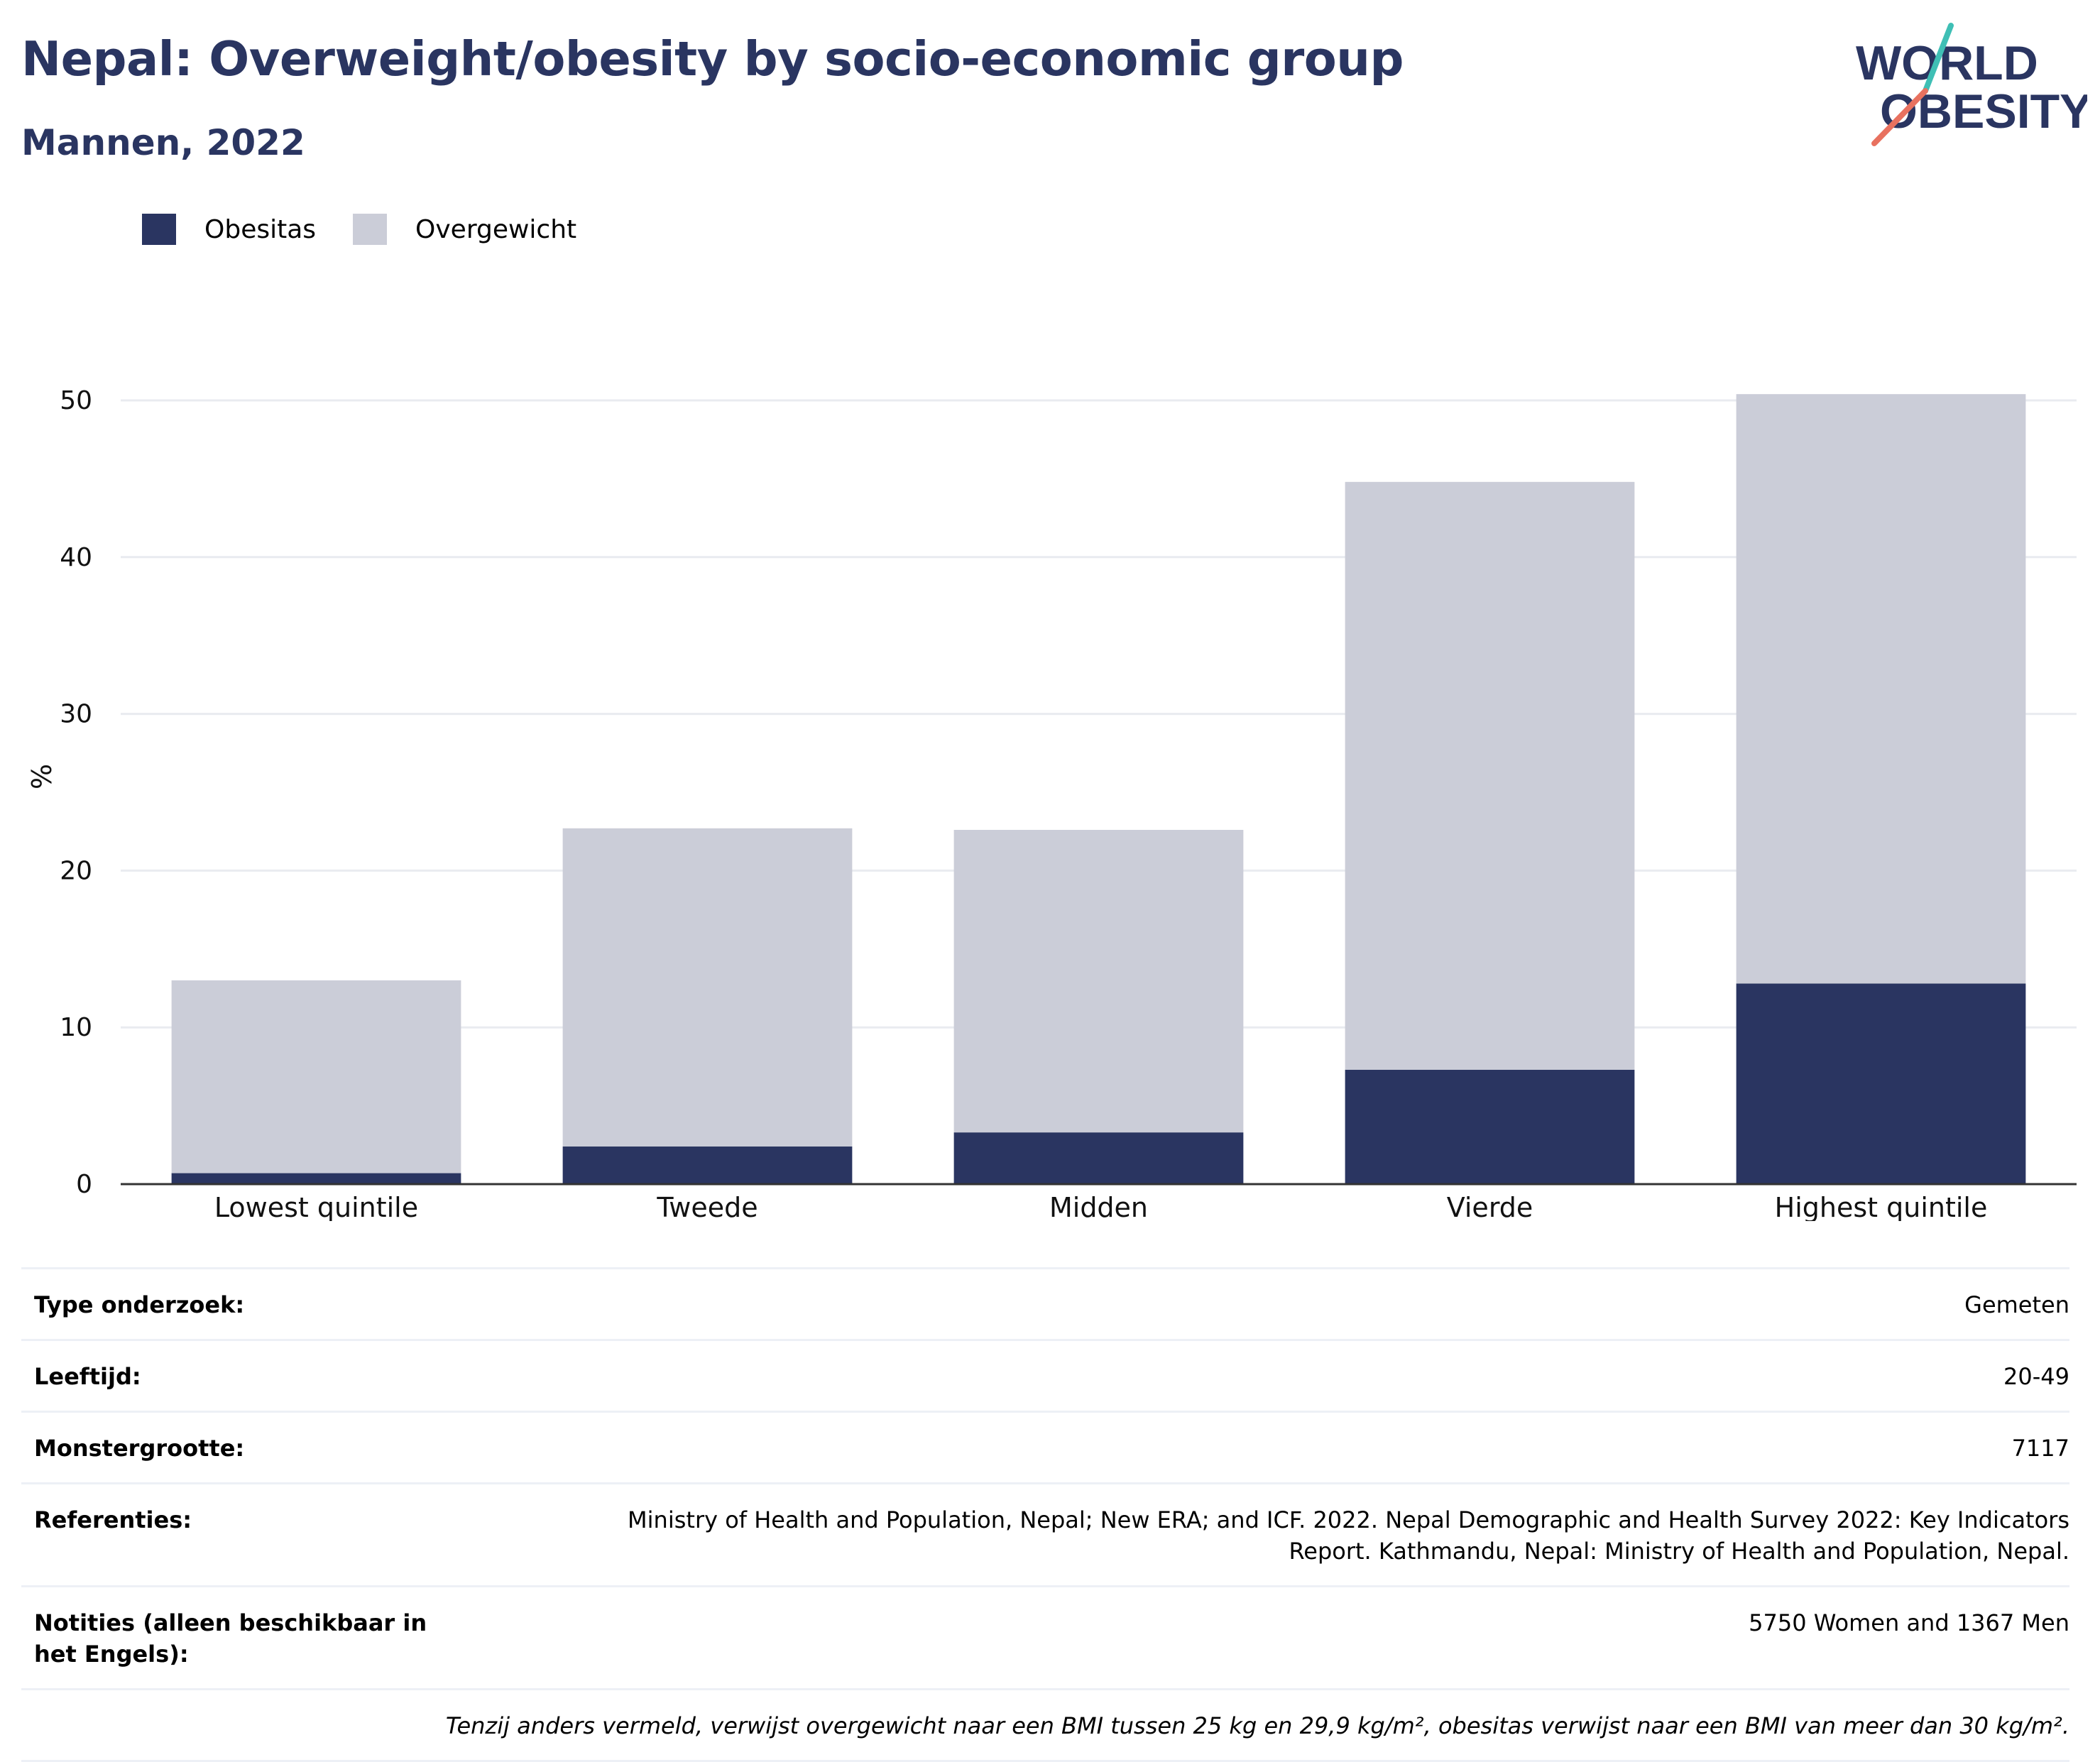 The image size is (2100, 1762). I want to click on legend-item-overgewicht: Overgewicht, so click(464, 229).